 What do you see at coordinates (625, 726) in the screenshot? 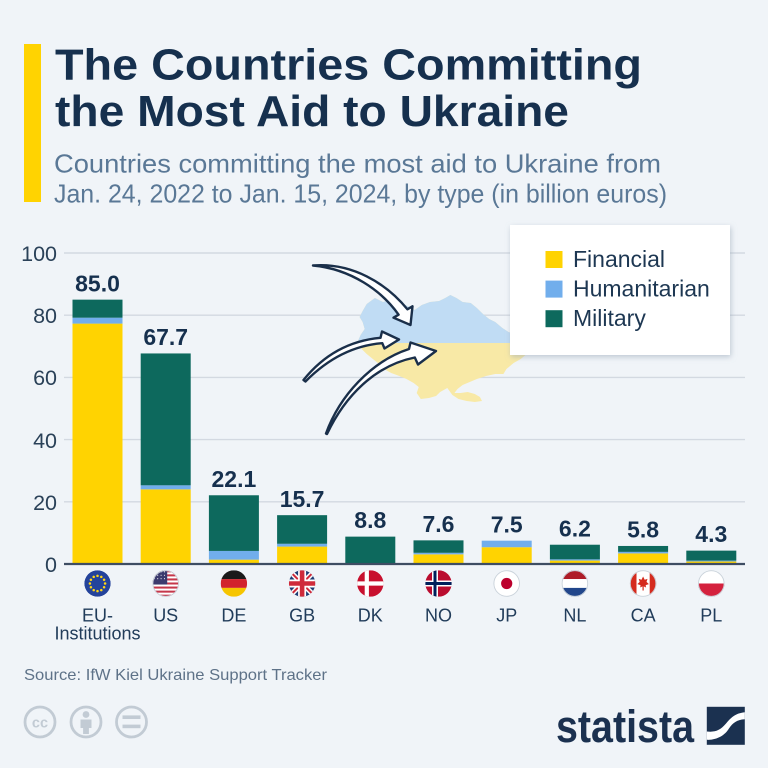
I see `svg-text: statista` at bounding box center [625, 726].